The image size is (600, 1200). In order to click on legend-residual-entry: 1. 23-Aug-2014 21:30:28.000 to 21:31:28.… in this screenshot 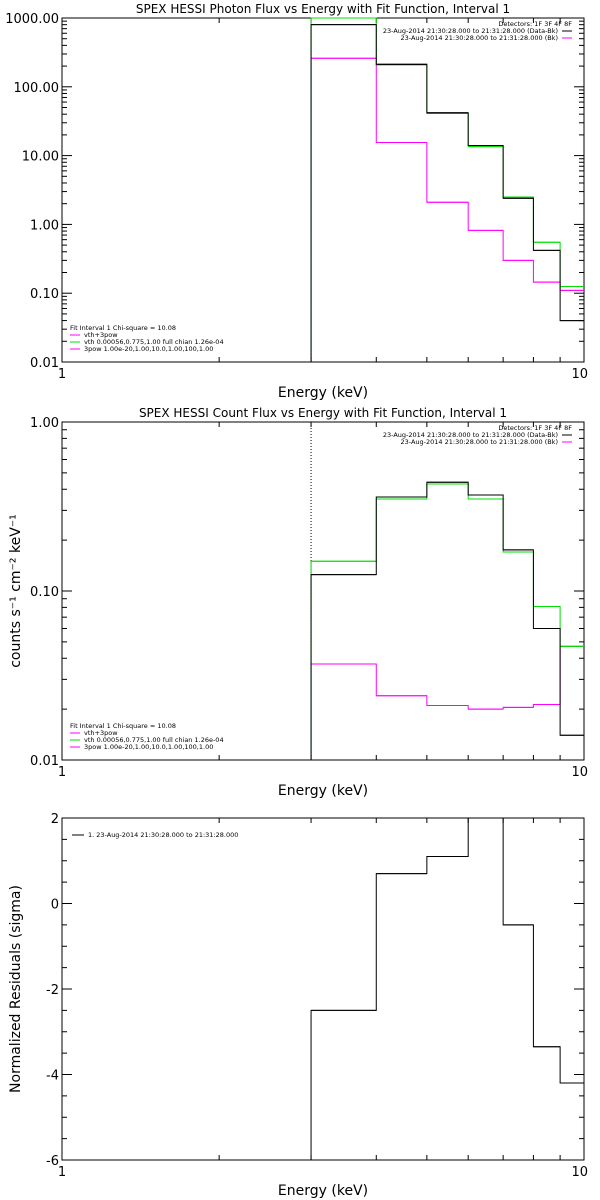, I will do `click(163, 835)`.